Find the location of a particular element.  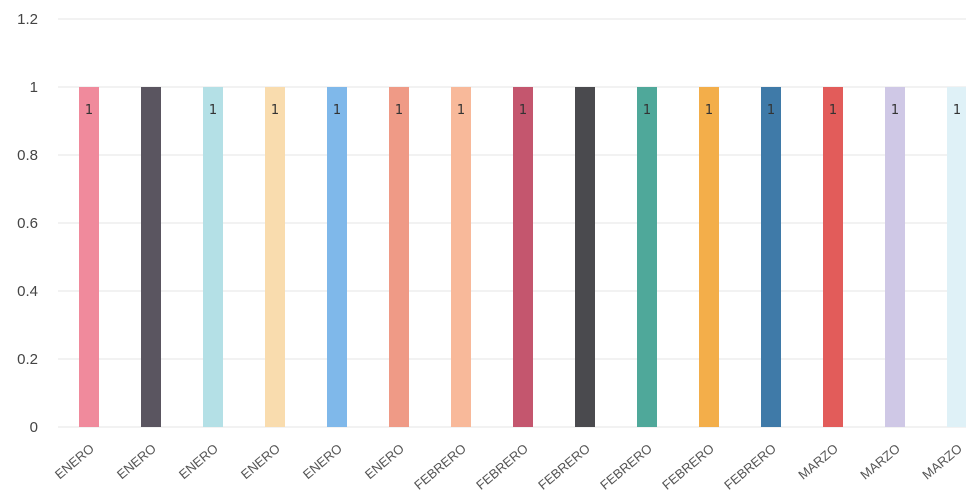

y-axis-ticks: 0 0.2 0.4 0.6 0.8 1 1.2 is located at coordinates (27, 223).